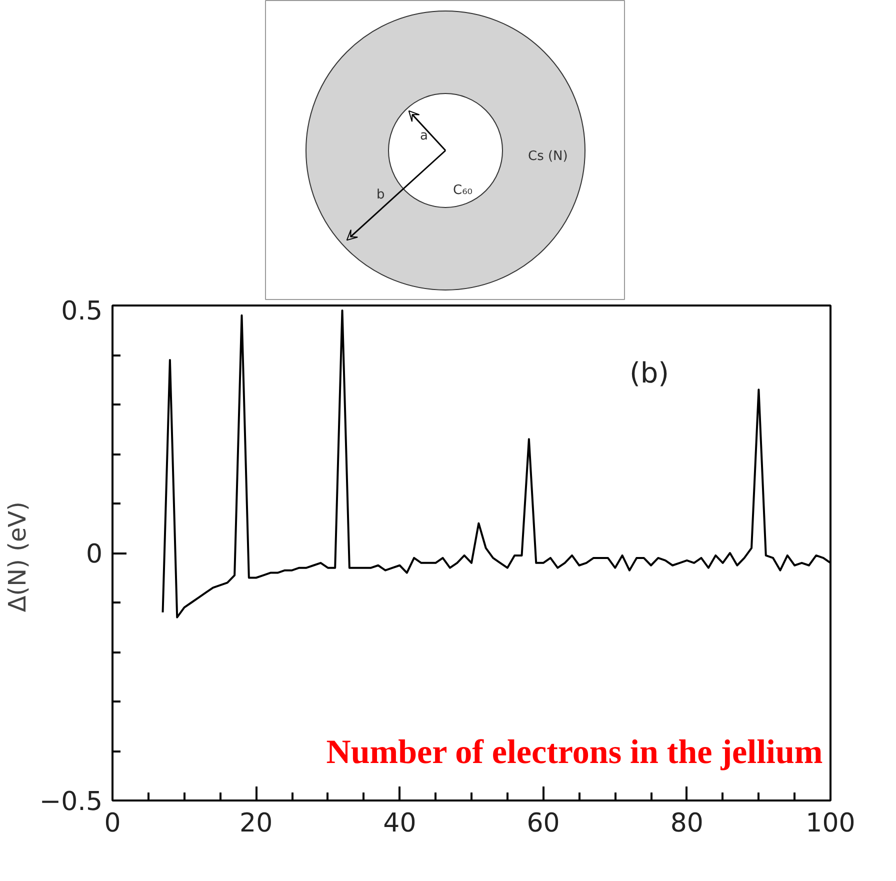 The width and height of the screenshot is (896, 881). I want to click on y-tick-label: 0.5, so click(82, 311).